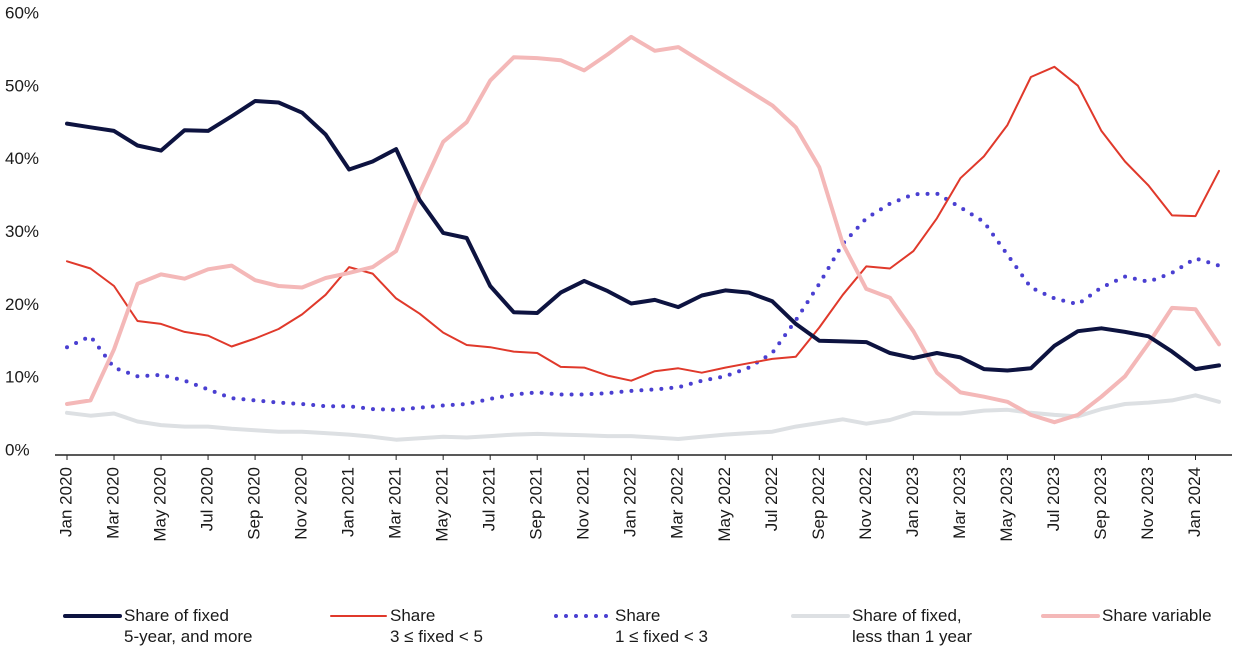 Image resolution: width=1245 pixels, height=656 pixels. I want to click on x-tick-label: Jul 2023, so click(1053, 499).